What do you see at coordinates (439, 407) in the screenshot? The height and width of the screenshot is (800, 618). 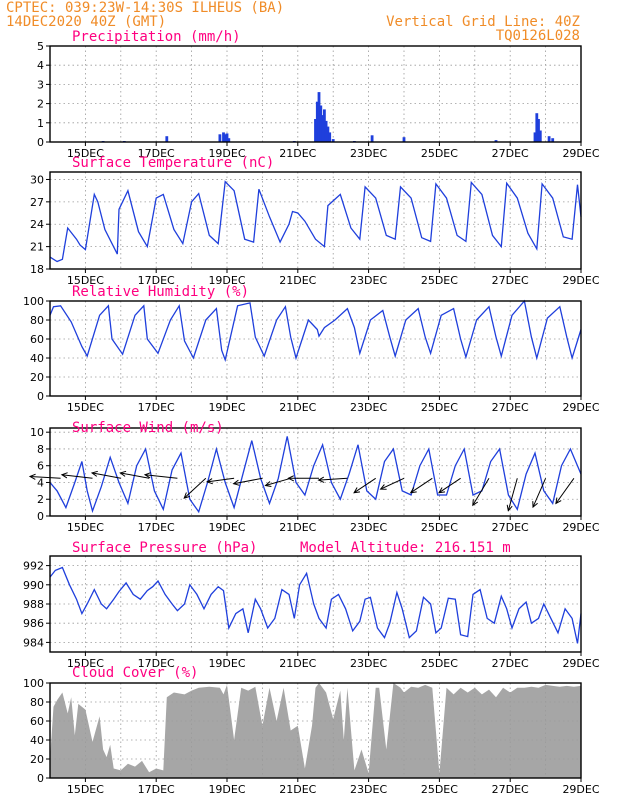 I see `rh-xtick-label: 25DEC` at bounding box center [439, 407].